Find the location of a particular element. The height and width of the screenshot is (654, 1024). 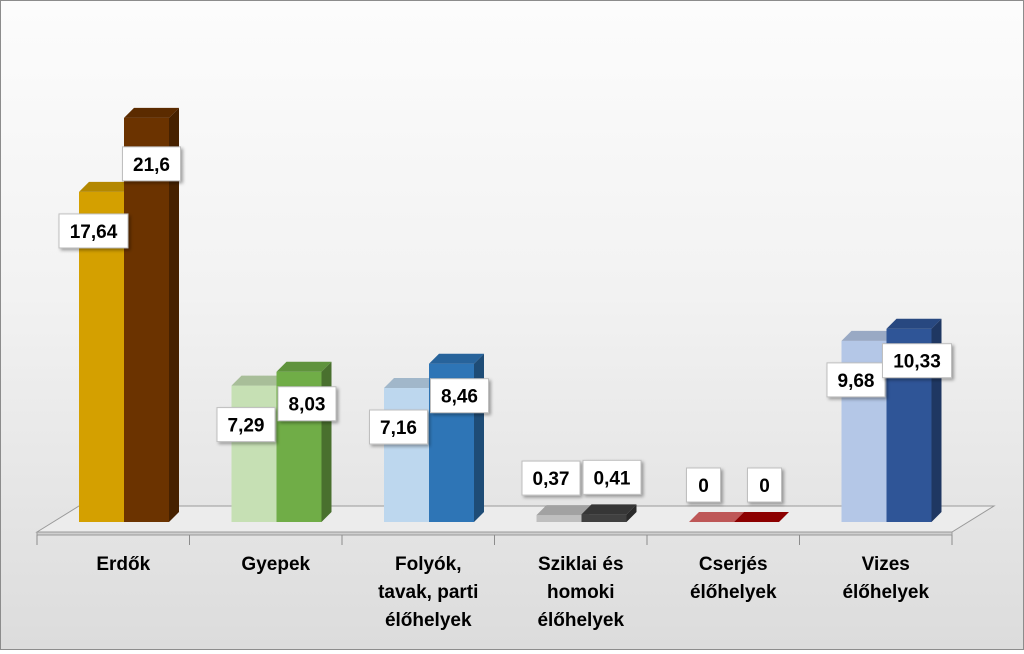

data-label-text: 0,37 is located at coordinates (551, 479).